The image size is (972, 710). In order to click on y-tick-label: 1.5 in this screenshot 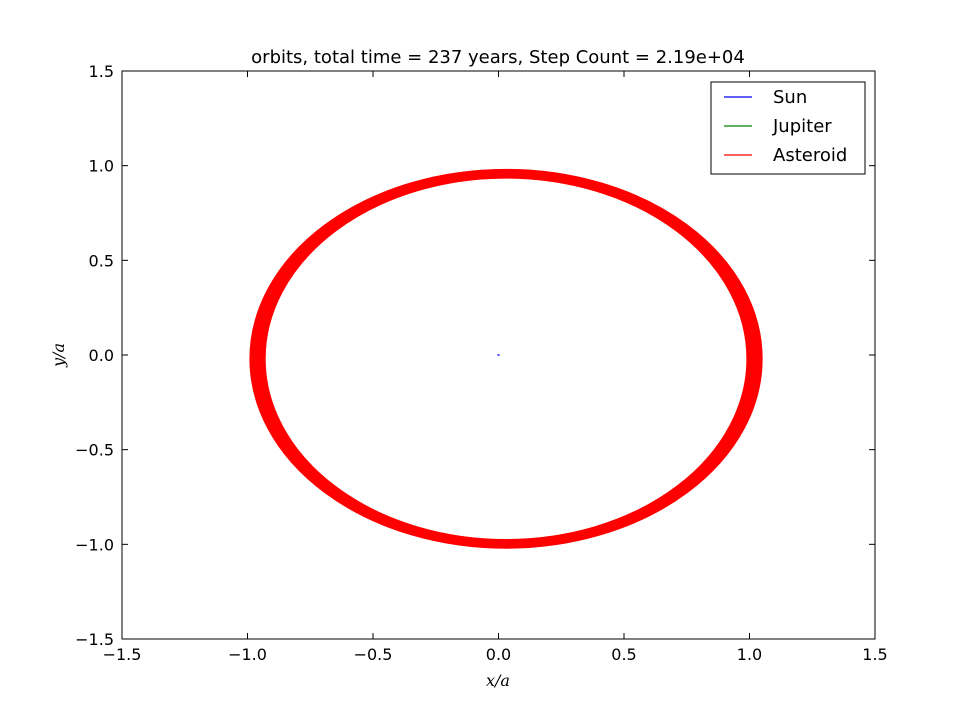, I will do `click(101, 71)`.